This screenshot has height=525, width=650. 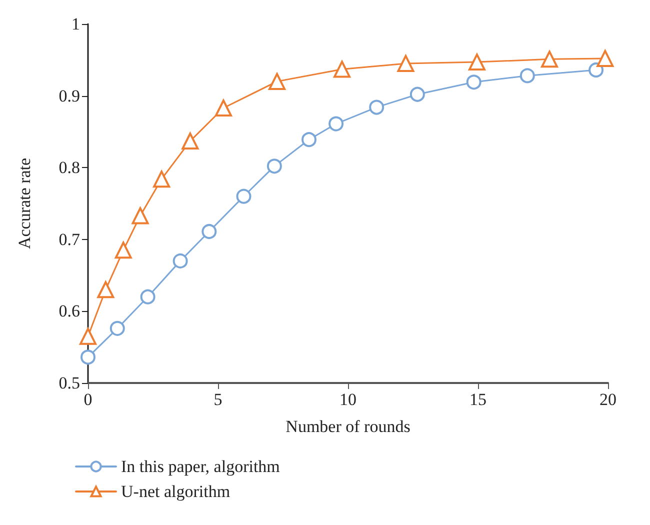 I want to click on y-tick-label: 0.9, so click(x=69, y=96).